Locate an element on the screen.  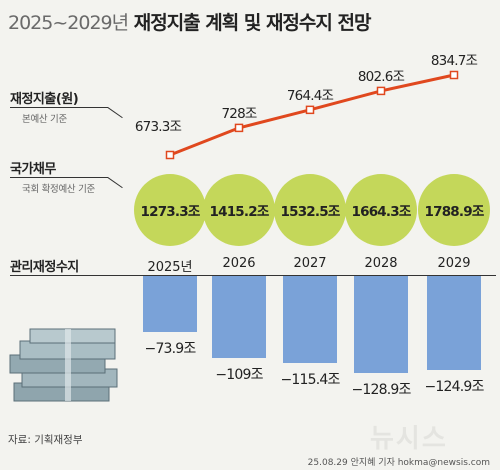
debt-value-label: 1532.5조 is located at coordinates (310, 212).